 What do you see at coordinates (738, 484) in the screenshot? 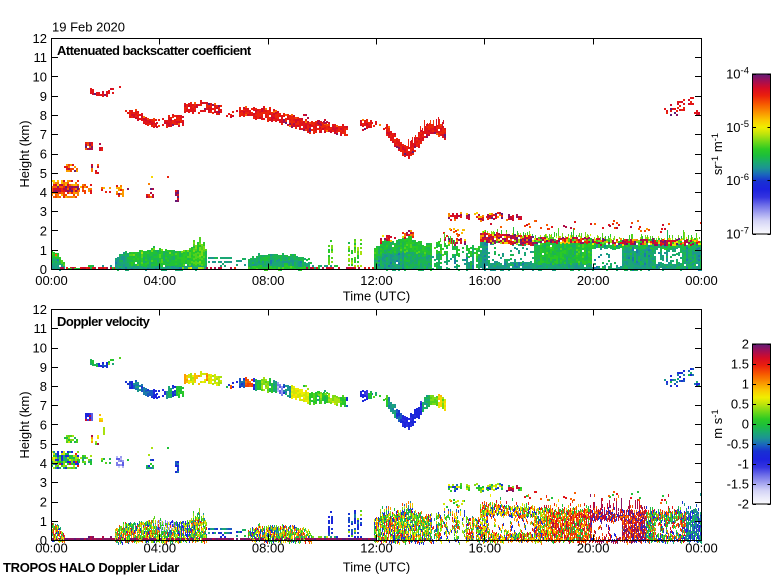
I see `svg-text: -1.5` at bounding box center [738, 484].